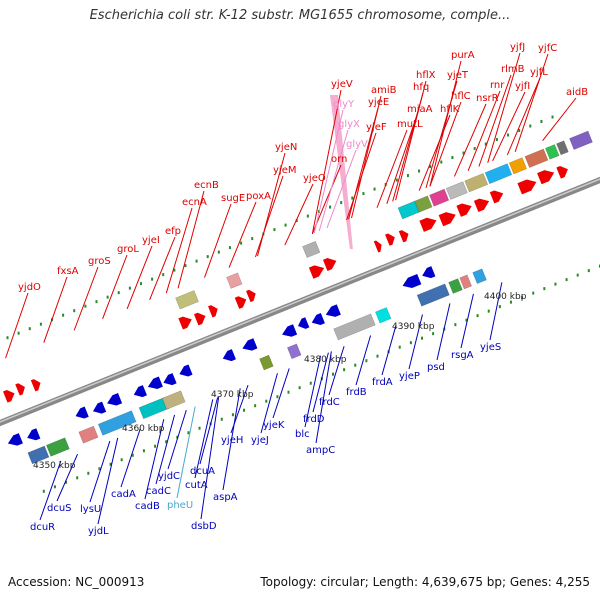  Describe the element at coordinates (90, 509) in the screenshot. I see `gene-label-lysu: lysU` at that location.